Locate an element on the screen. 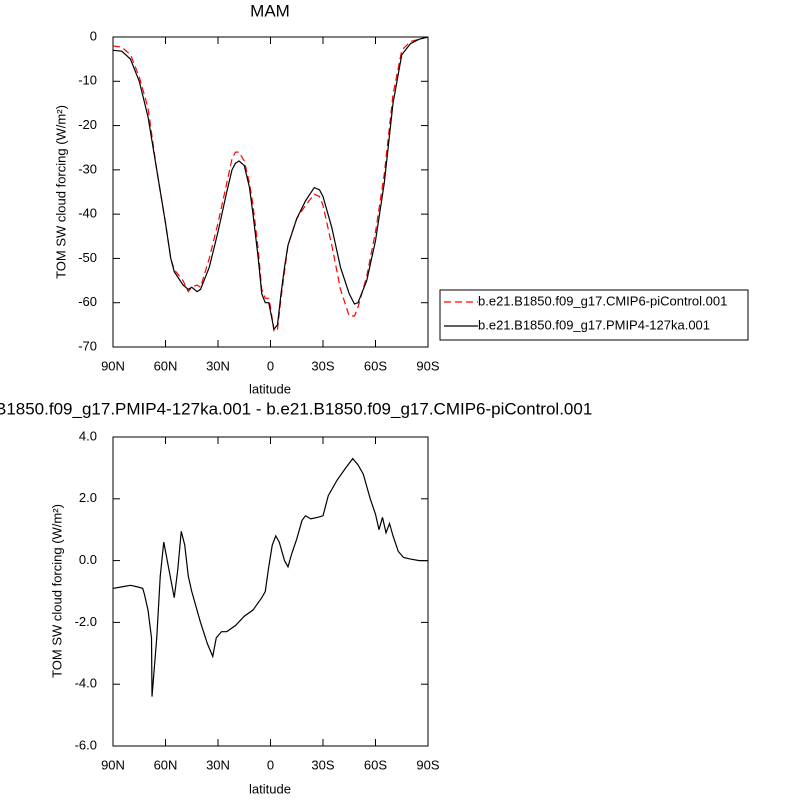  y-tick-label: -60 is located at coordinates (87, 301).